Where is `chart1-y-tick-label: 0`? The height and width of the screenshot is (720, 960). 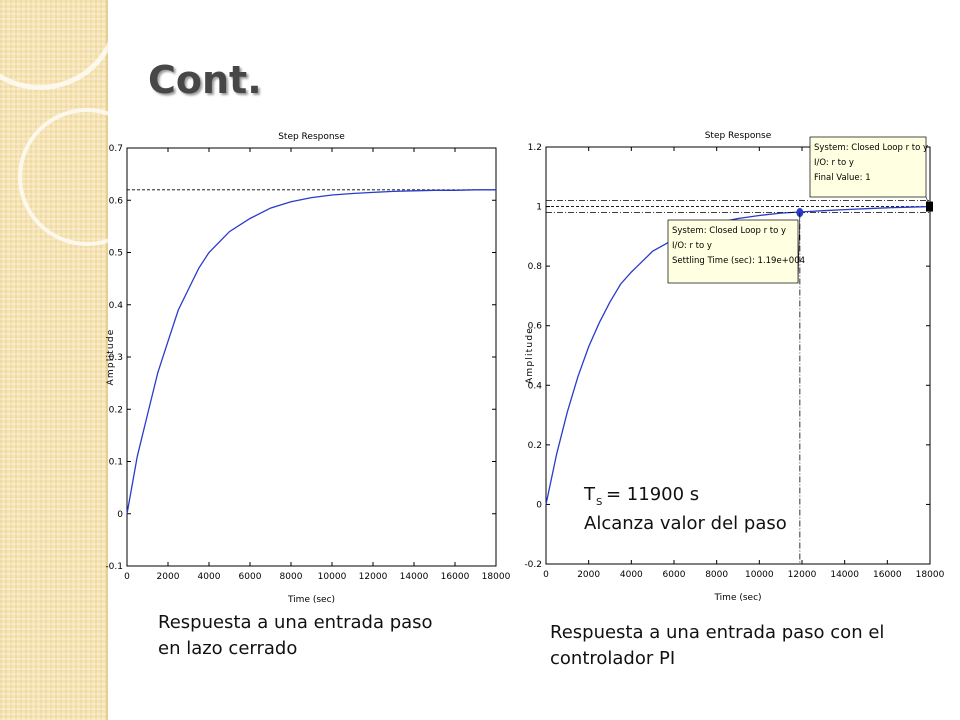
chart1-y-tick-label: 0 is located at coordinates (120, 515).